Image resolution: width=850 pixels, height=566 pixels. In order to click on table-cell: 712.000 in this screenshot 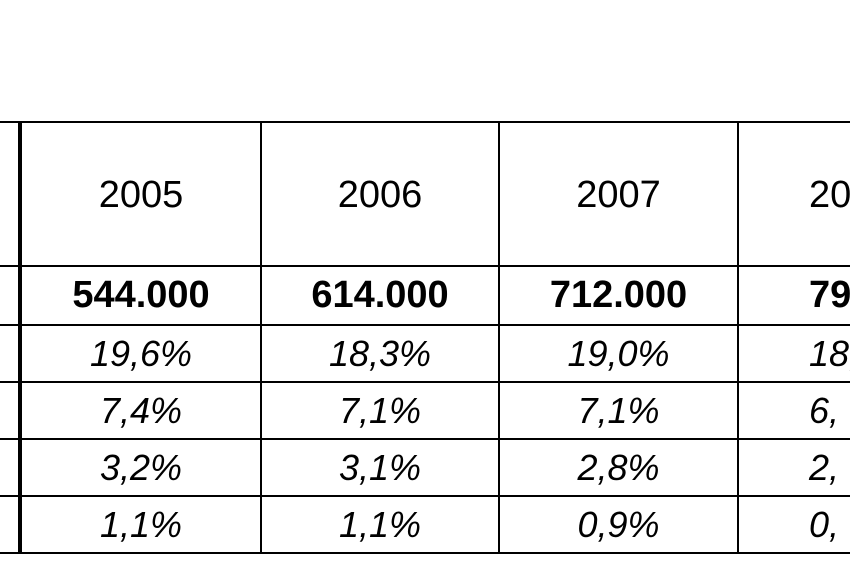, I will do `click(619, 296)`.